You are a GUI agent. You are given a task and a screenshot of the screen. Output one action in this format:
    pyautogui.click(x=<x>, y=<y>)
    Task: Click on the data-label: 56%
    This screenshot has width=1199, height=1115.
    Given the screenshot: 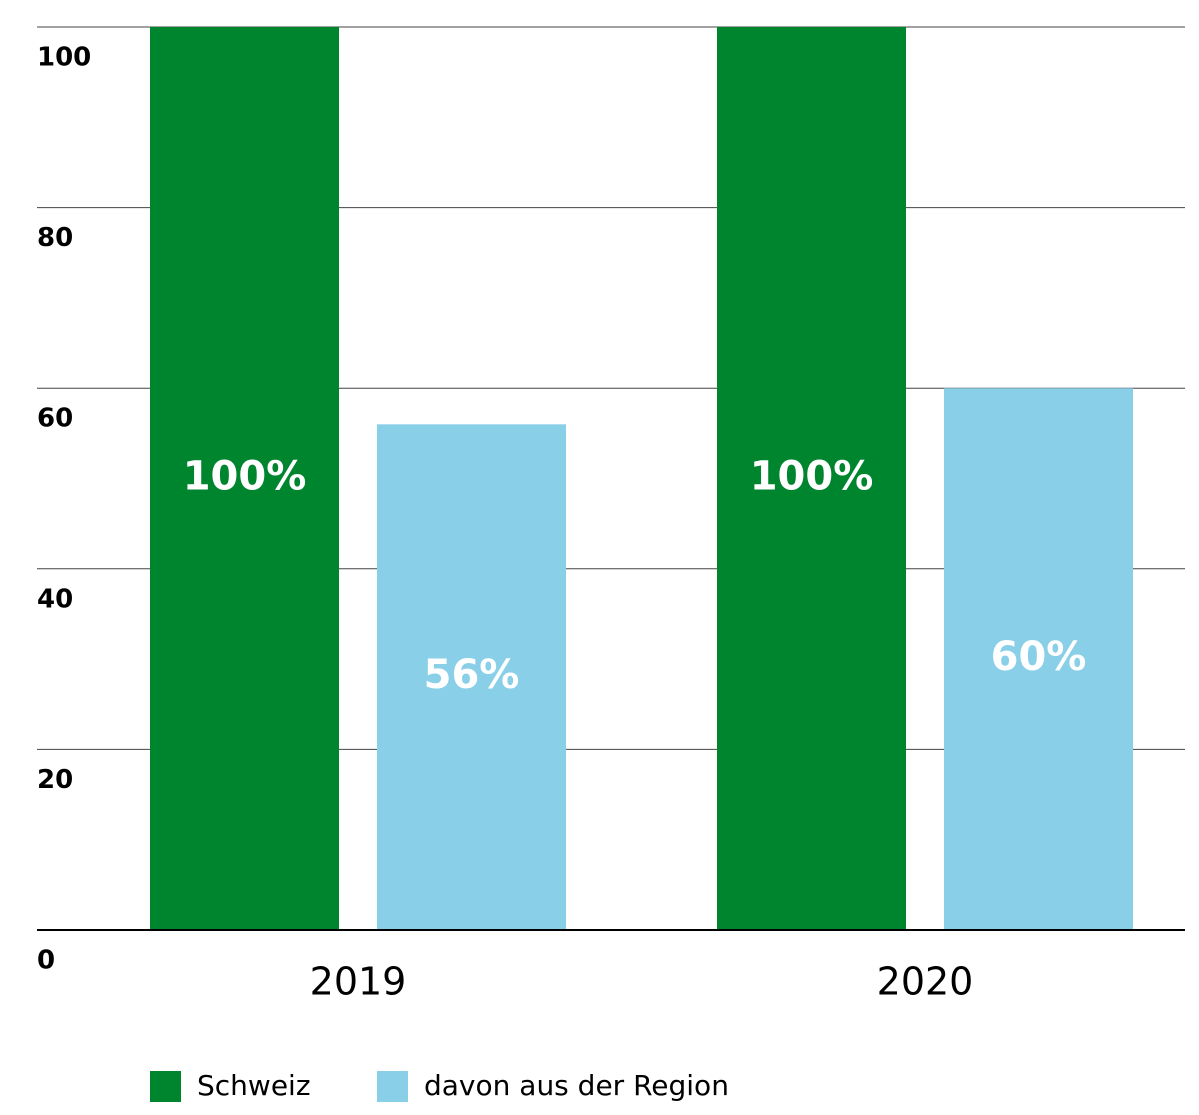 What is the action you would take?
    pyautogui.click(x=472, y=675)
    